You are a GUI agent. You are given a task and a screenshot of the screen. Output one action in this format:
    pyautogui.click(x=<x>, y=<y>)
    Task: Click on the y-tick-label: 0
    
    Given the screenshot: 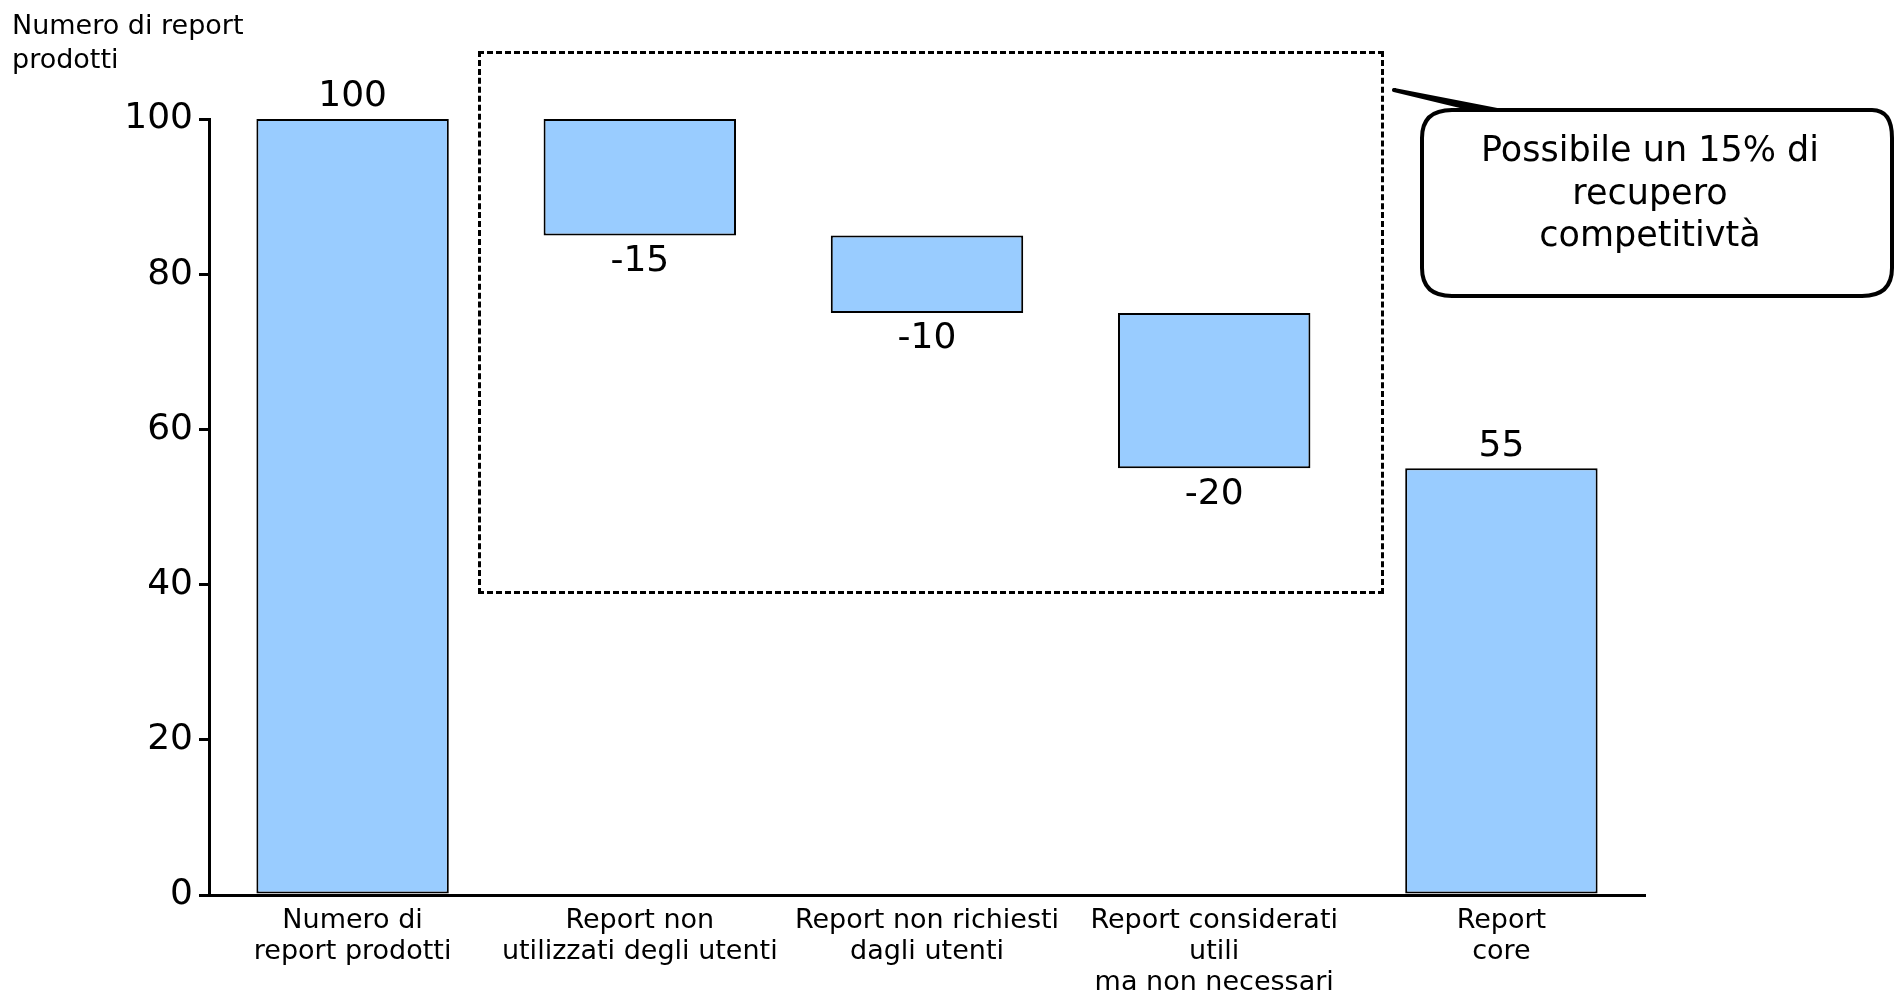 What is the action you would take?
    pyautogui.click(x=181, y=892)
    